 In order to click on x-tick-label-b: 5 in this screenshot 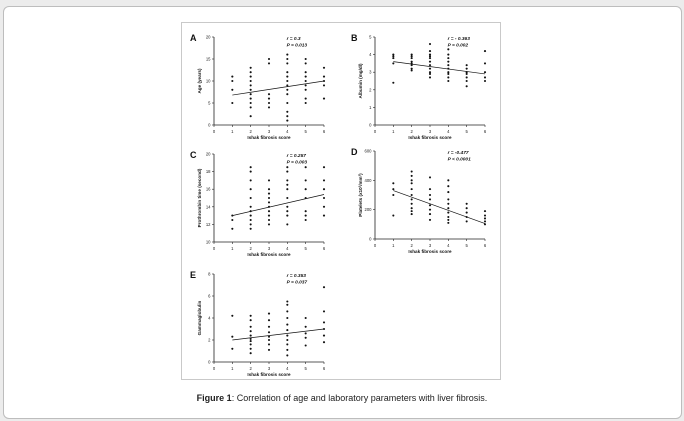, I will do `click(466, 131)`.